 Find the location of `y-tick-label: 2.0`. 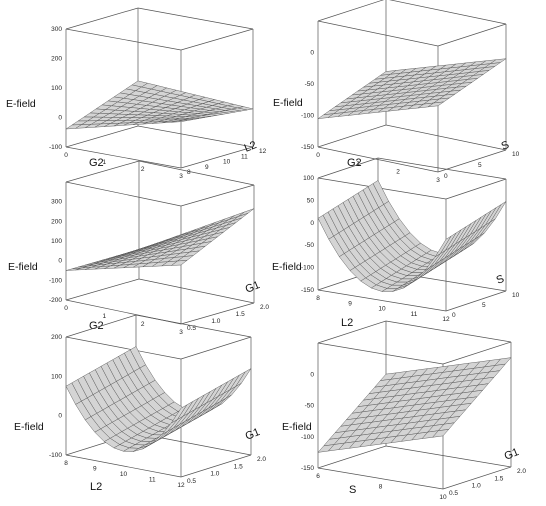

y-tick-label: 2.0 is located at coordinates (264, 307).